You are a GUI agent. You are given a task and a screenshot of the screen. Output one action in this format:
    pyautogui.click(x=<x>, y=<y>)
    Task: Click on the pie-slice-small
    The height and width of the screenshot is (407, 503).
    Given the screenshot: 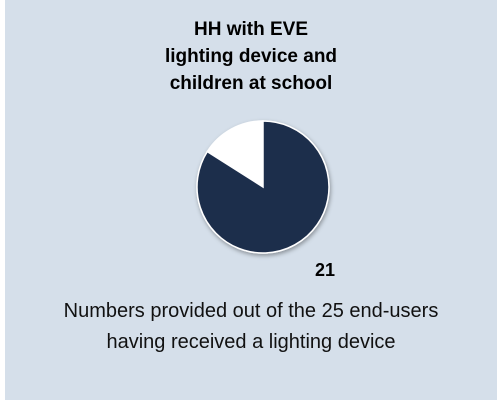 What is the action you would take?
    pyautogui.click(x=235, y=154)
    